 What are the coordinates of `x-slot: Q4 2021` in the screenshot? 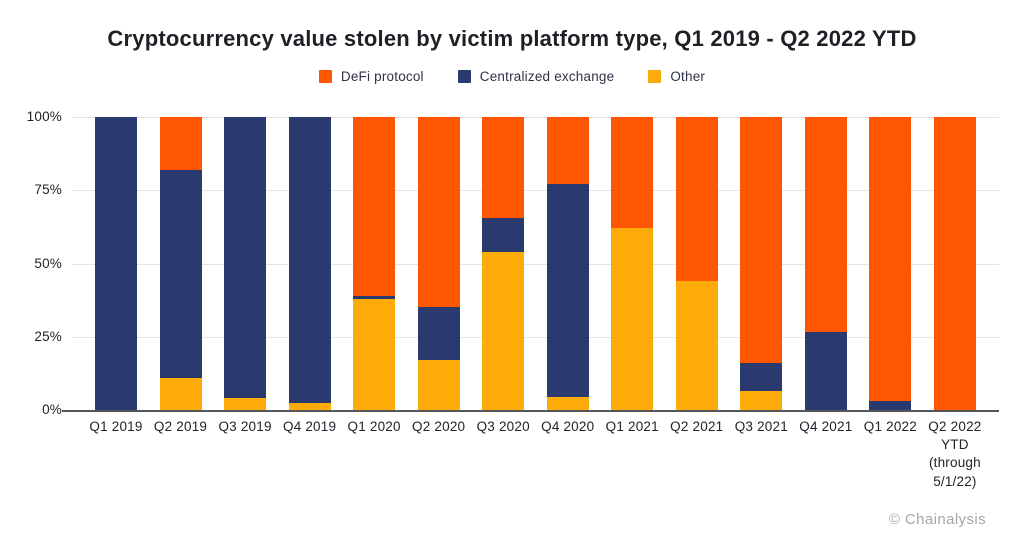 It's located at (825, 426).